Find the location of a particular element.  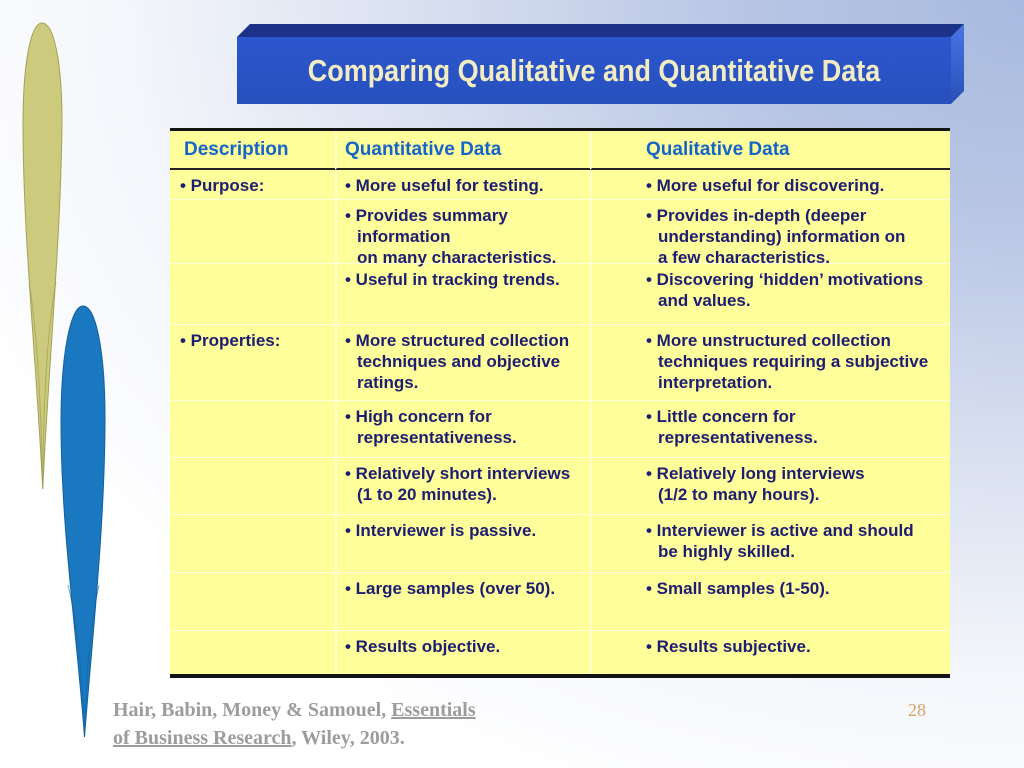

table-header-quantitative: Quantitative Data is located at coordinates (462, 150).